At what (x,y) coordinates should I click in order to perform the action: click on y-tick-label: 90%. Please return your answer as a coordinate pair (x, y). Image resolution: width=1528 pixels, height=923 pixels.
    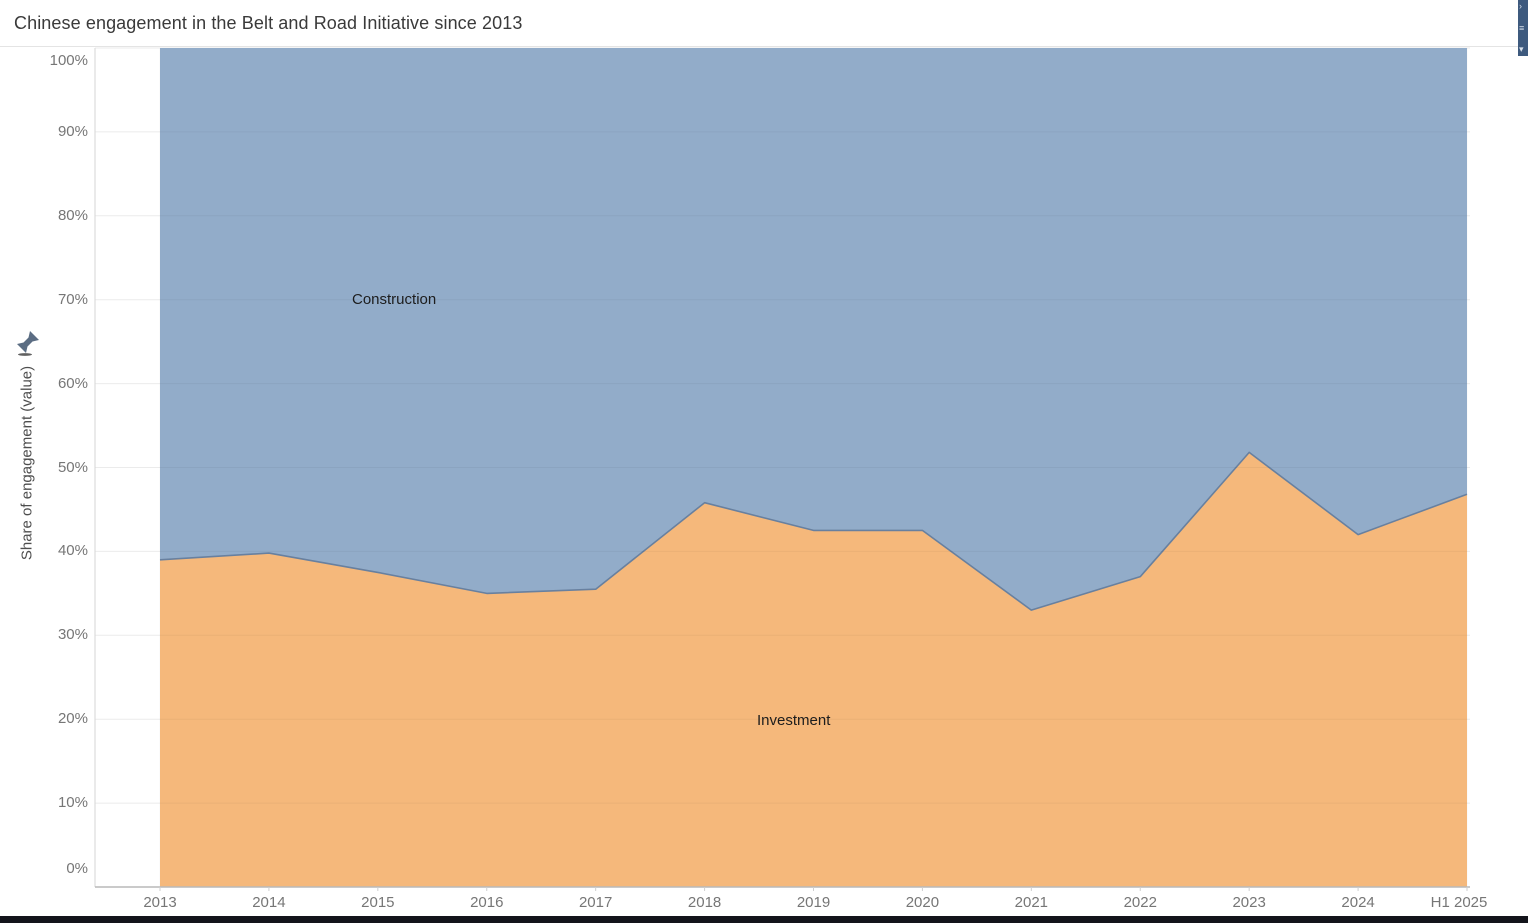
    Looking at the image, I should click on (72, 131).